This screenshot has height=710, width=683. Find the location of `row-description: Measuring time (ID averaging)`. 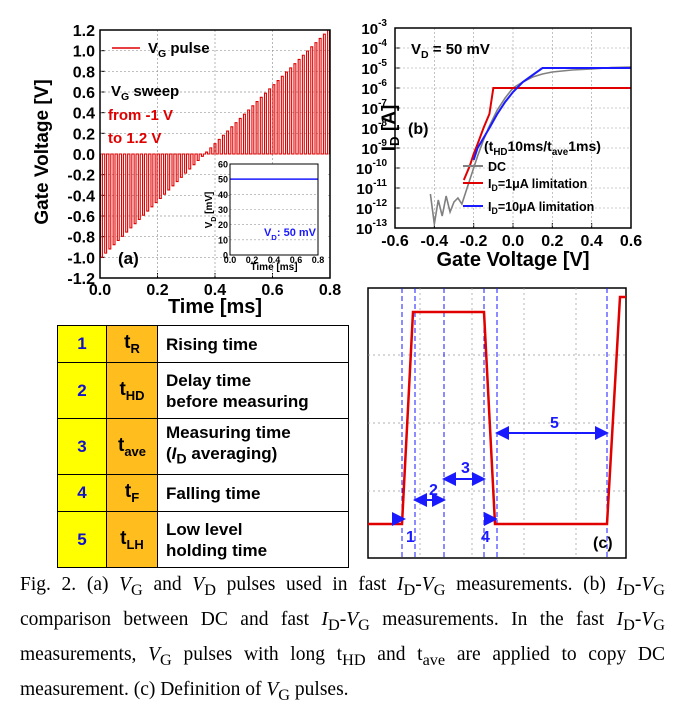

row-description: Measuring time (ID averaging) is located at coordinates (253, 446).